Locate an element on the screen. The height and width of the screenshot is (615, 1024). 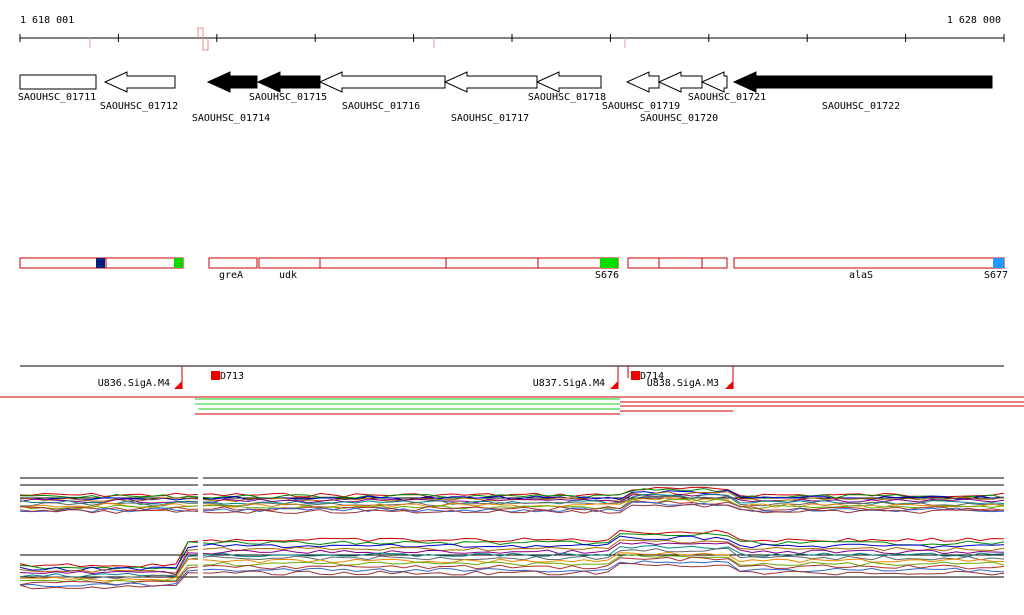
operon-label: greA is located at coordinates (231, 275).